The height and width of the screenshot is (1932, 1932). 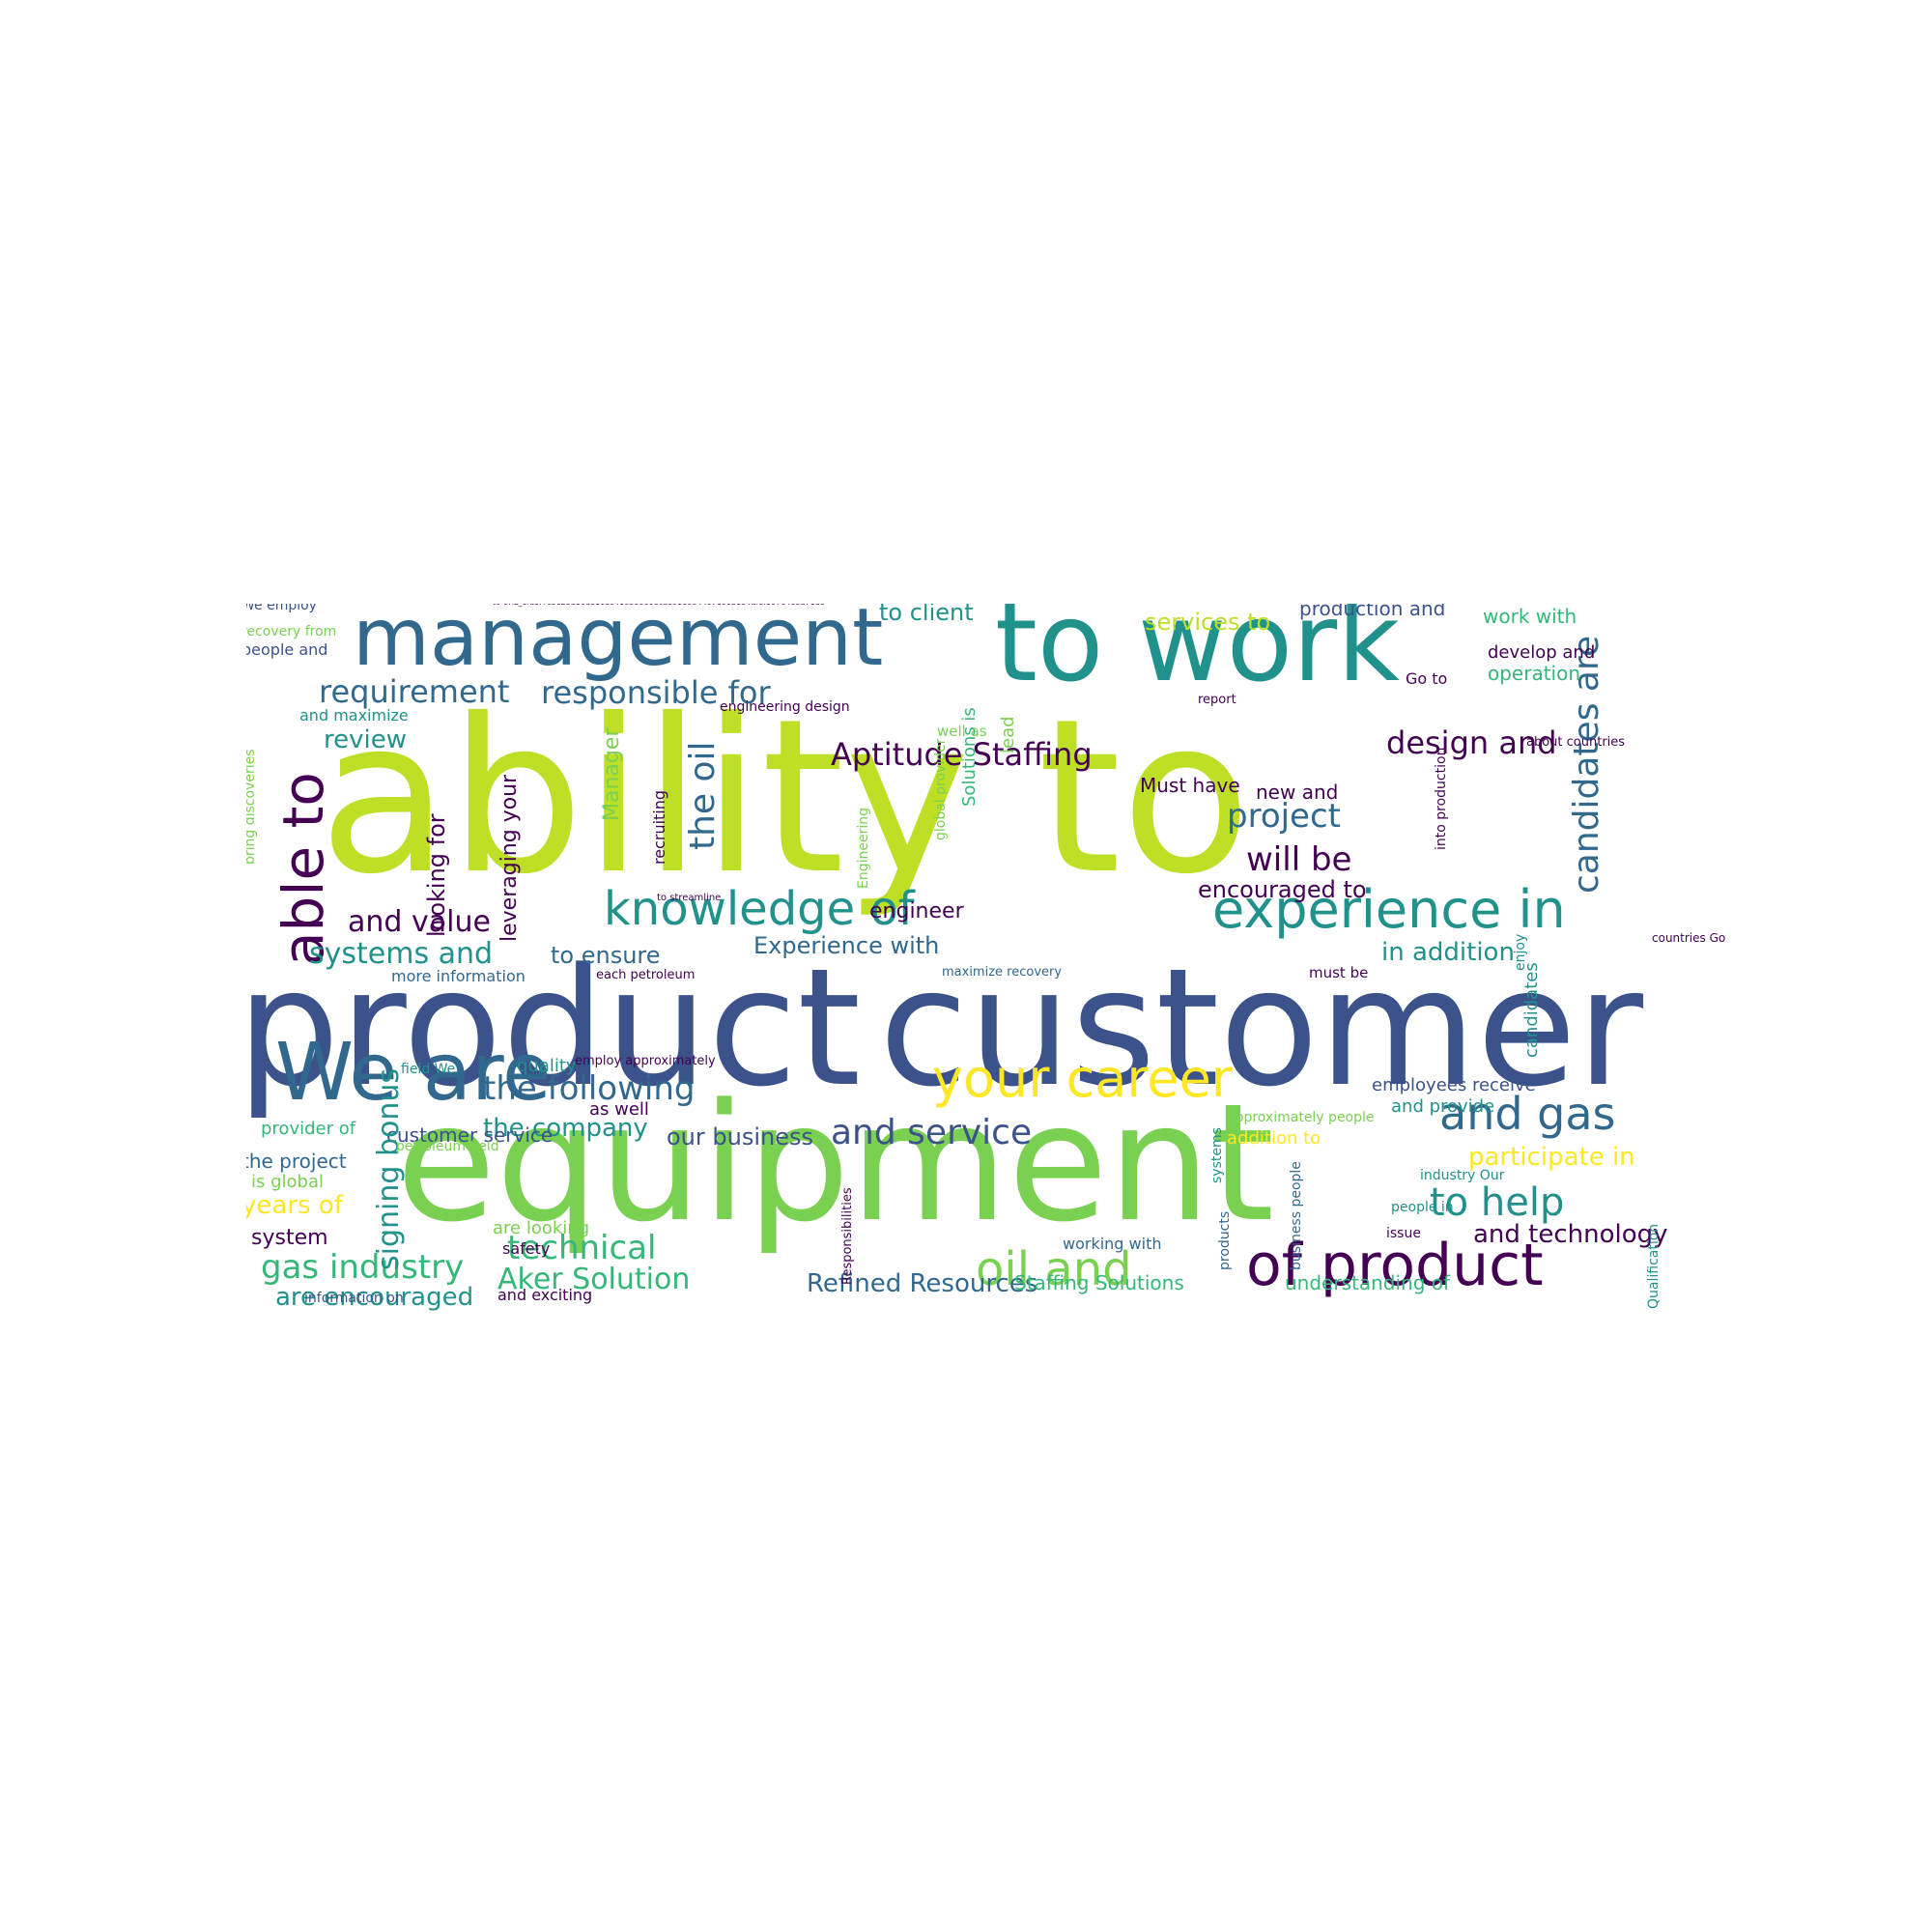 What do you see at coordinates (308, 1129) in the screenshot?
I see `word-provider-of: provider of` at bounding box center [308, 1129].